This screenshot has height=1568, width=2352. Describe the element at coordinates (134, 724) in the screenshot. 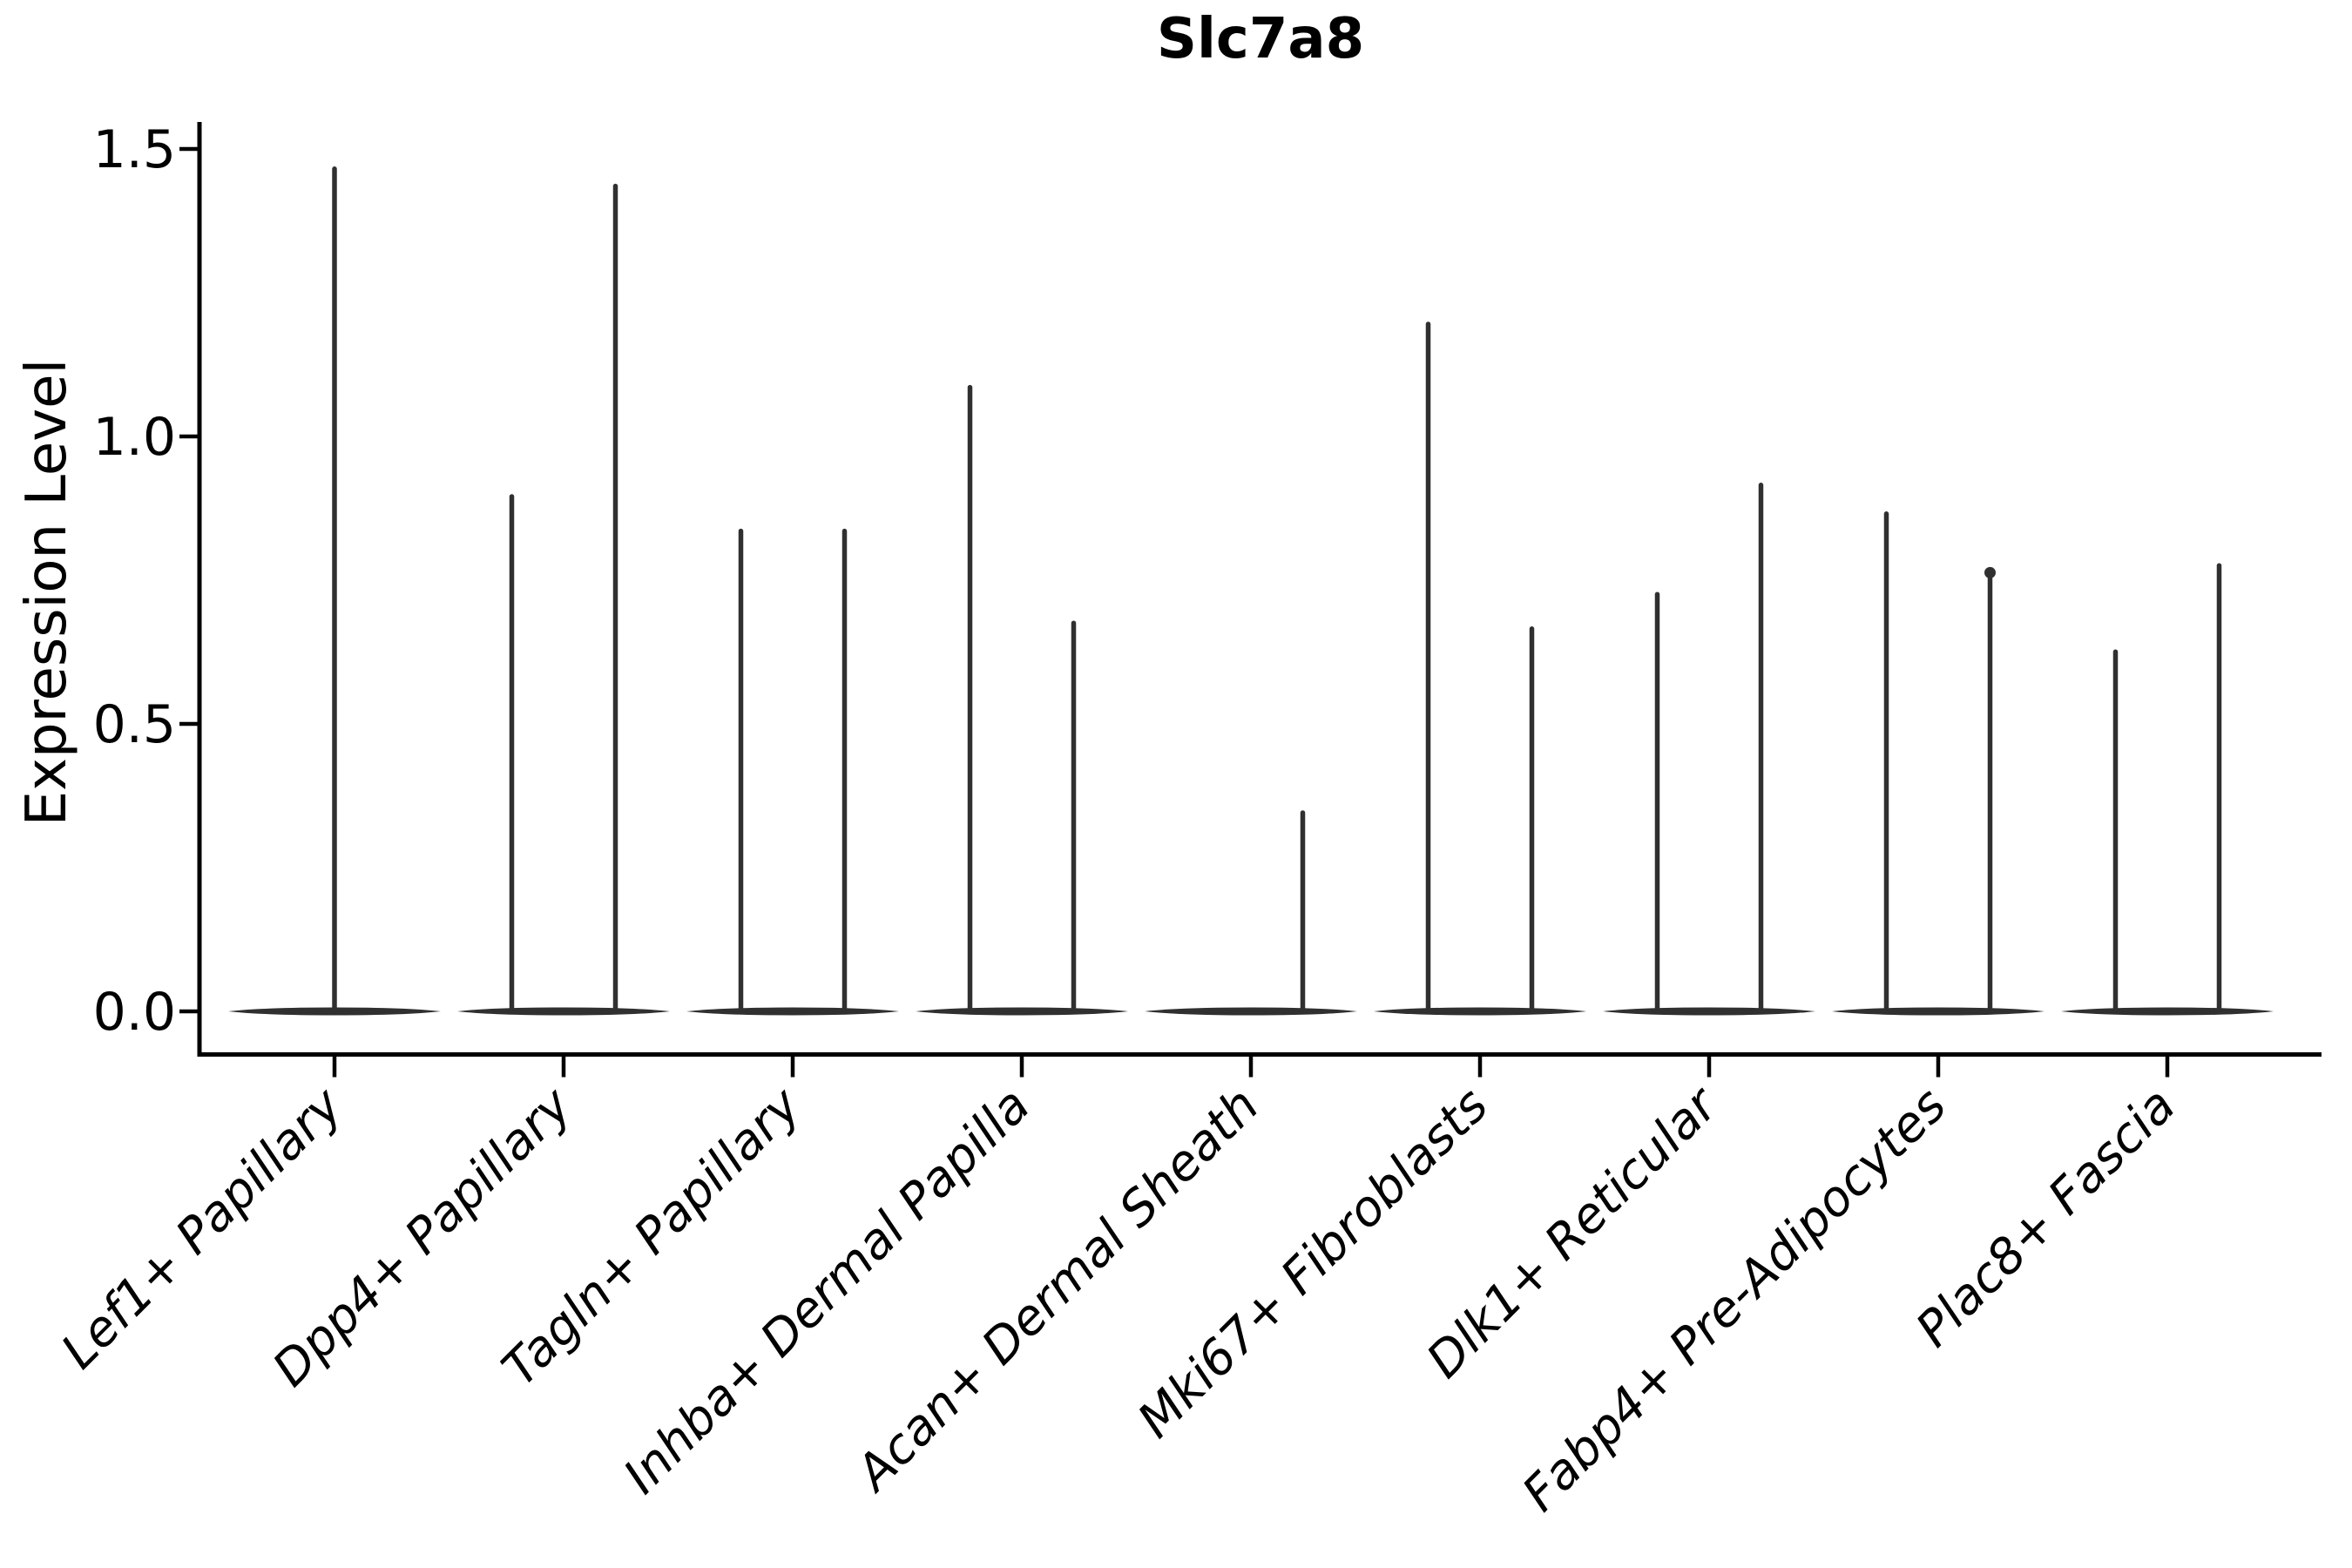

I see `y-tick-label: 0.5` at that location.